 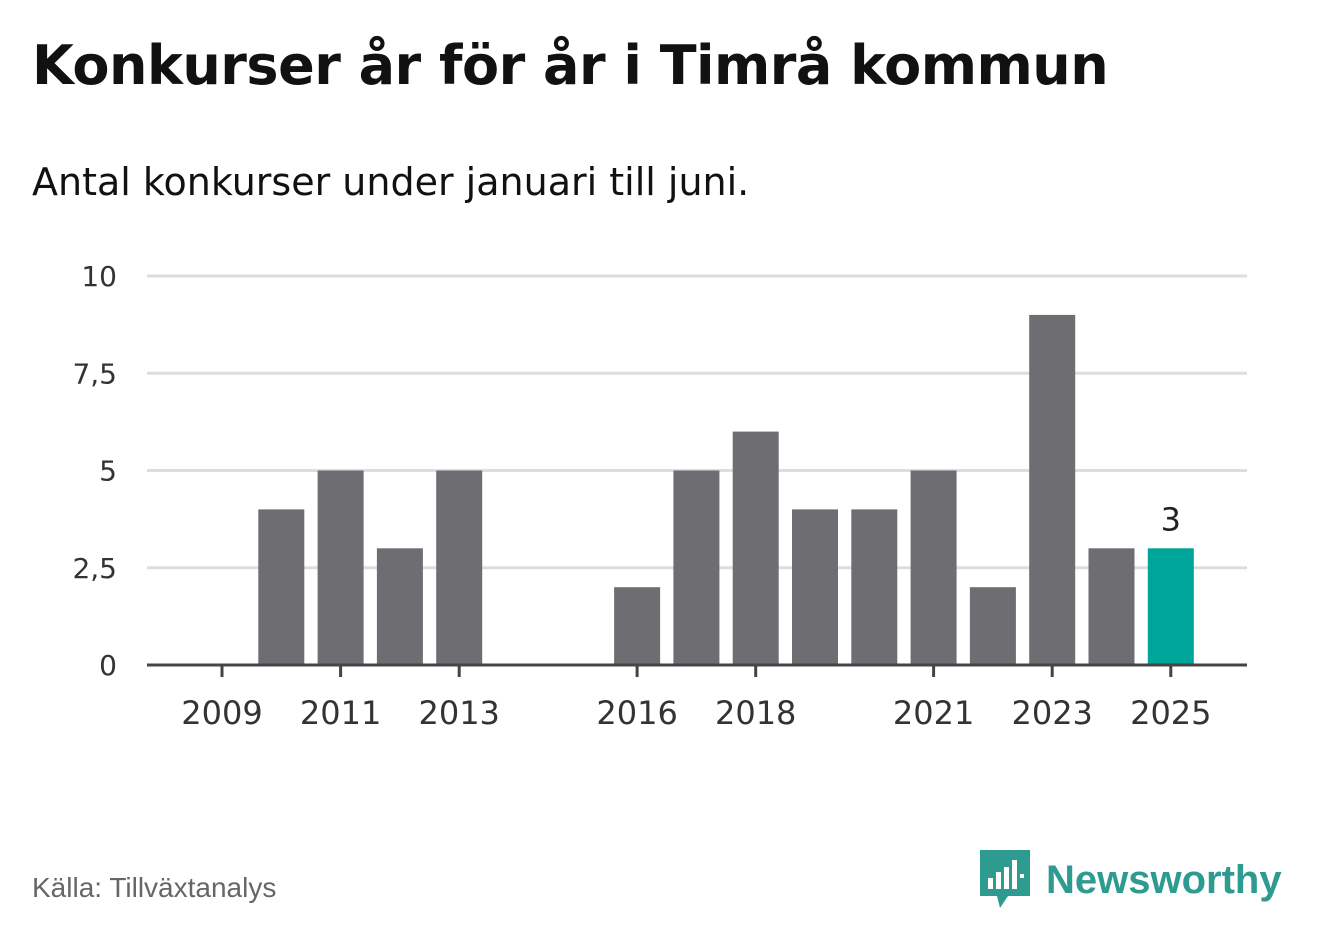 I want to click on y-tick-label: 7,5, so click(x=94, y=373).